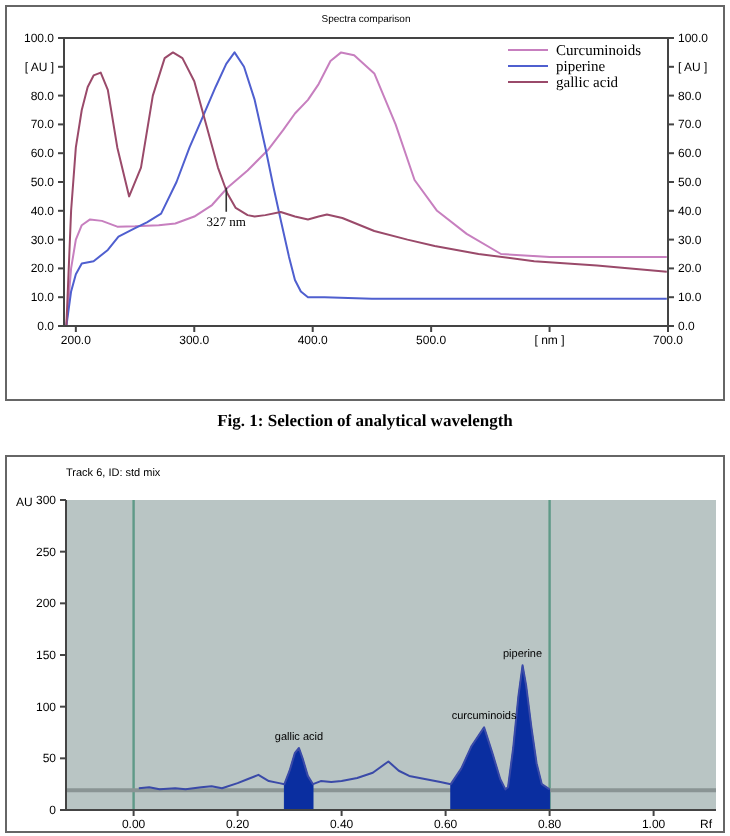  What do you see at coordinates (344, 727) in the screenshot?
I see `line-series` at bounding box center [344, 727].